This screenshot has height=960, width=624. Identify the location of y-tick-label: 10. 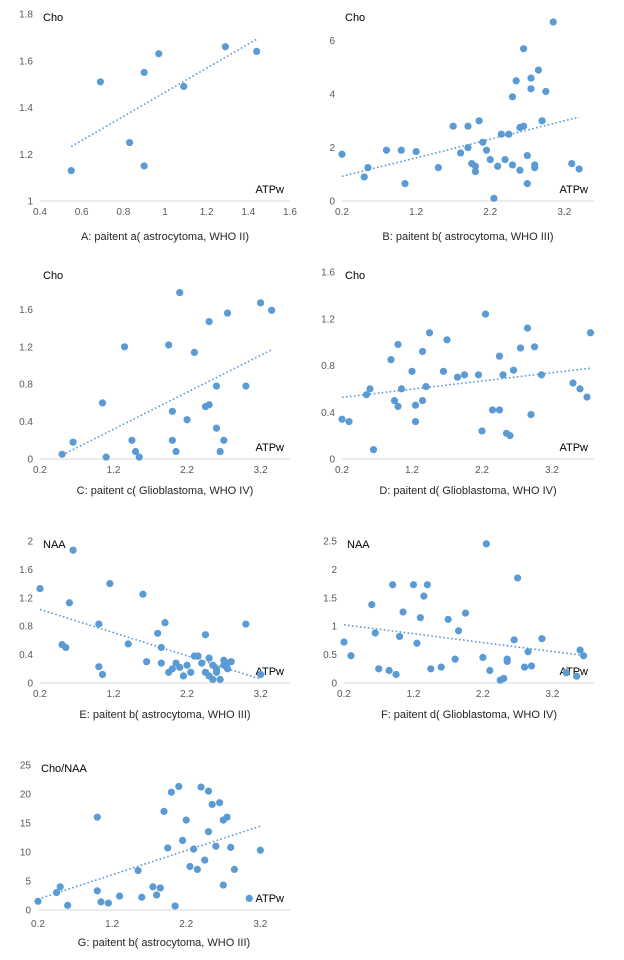
(26, 853).